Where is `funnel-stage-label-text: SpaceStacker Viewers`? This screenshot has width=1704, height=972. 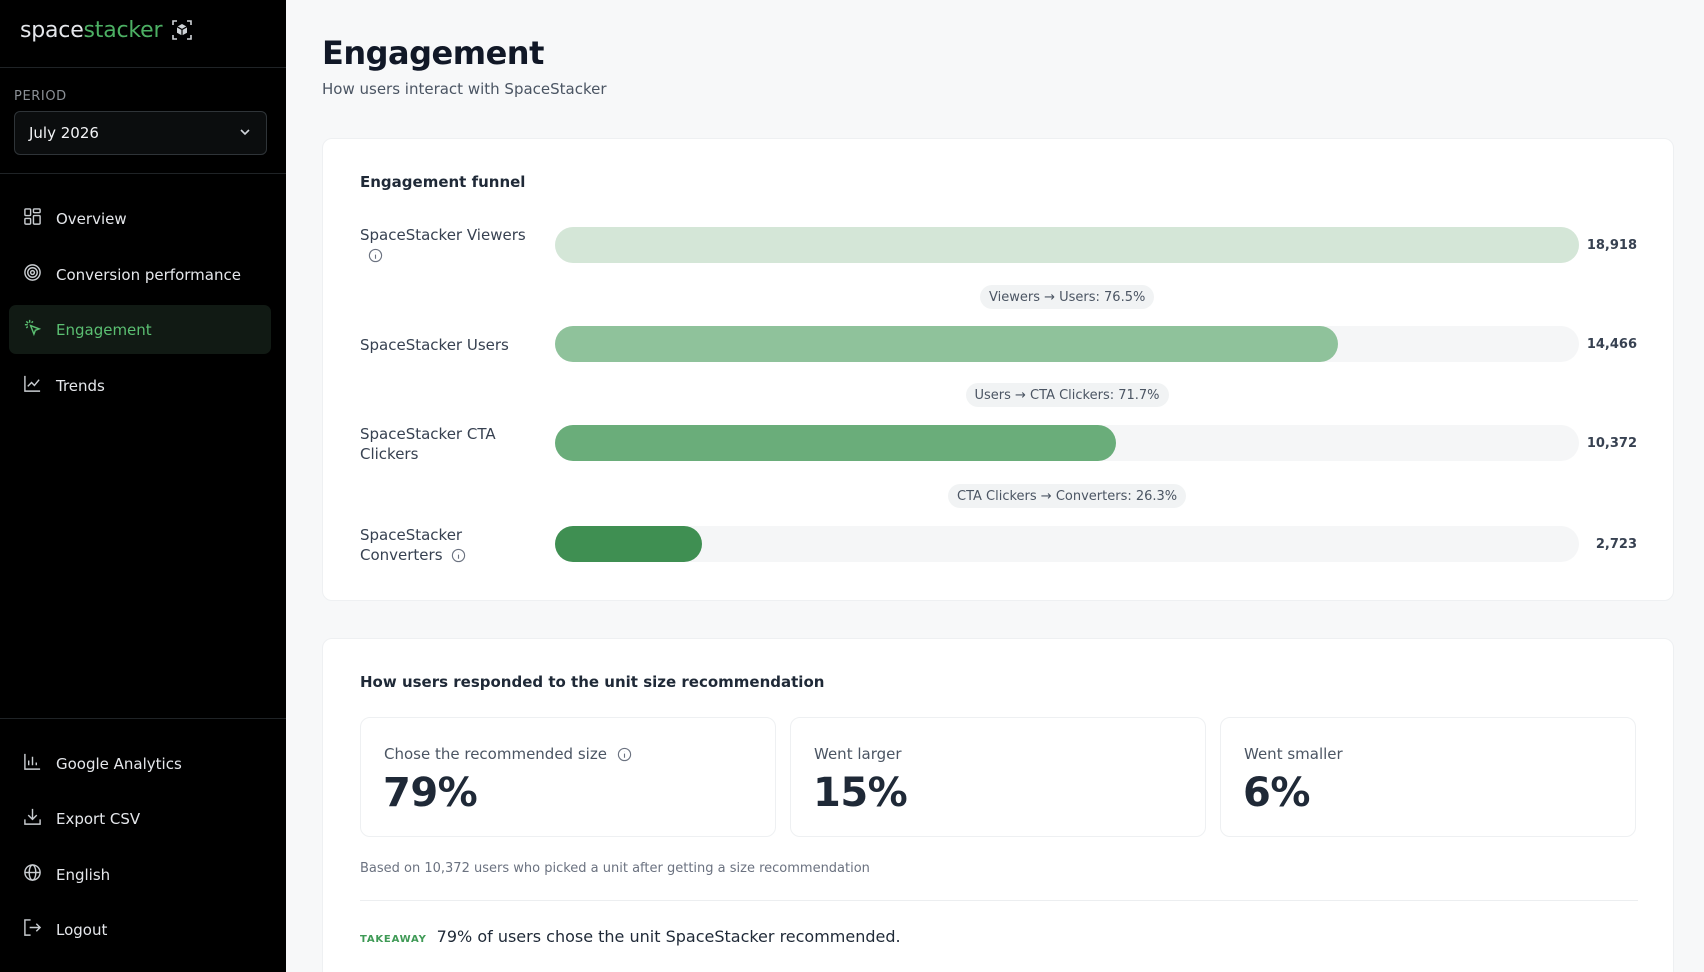 funnel-stage-label-text: SpaceStacker Viewers is located at coordinates (443, 235).